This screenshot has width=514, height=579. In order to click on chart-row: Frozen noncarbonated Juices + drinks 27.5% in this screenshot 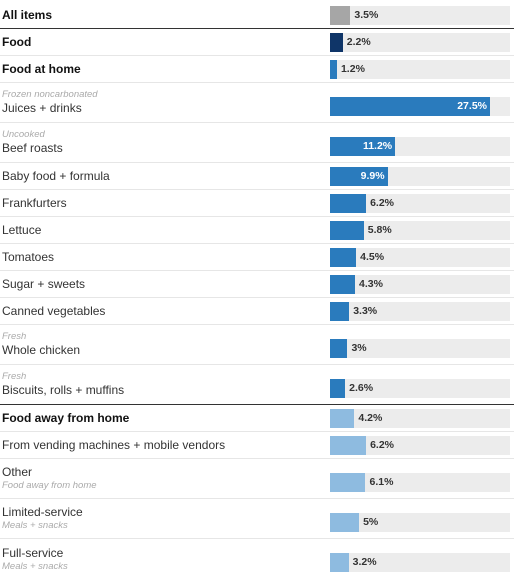, I will do `click(257, 103)`.